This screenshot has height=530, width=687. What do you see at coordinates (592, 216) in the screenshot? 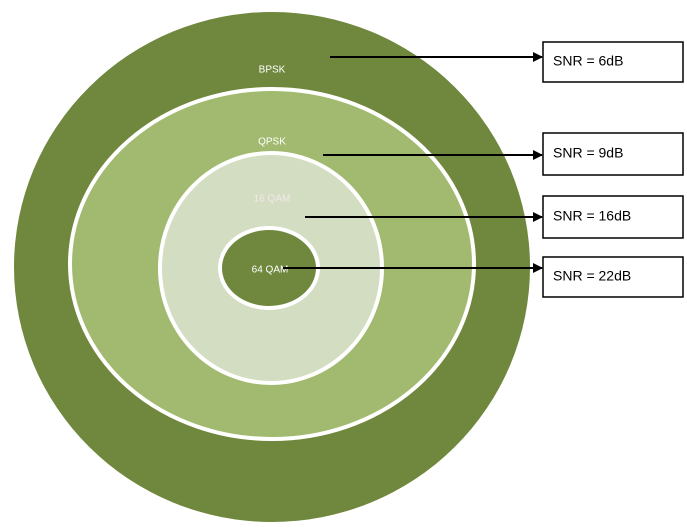
I see `snr-label: SNR = 16dB` at bounding box center [592, 216].